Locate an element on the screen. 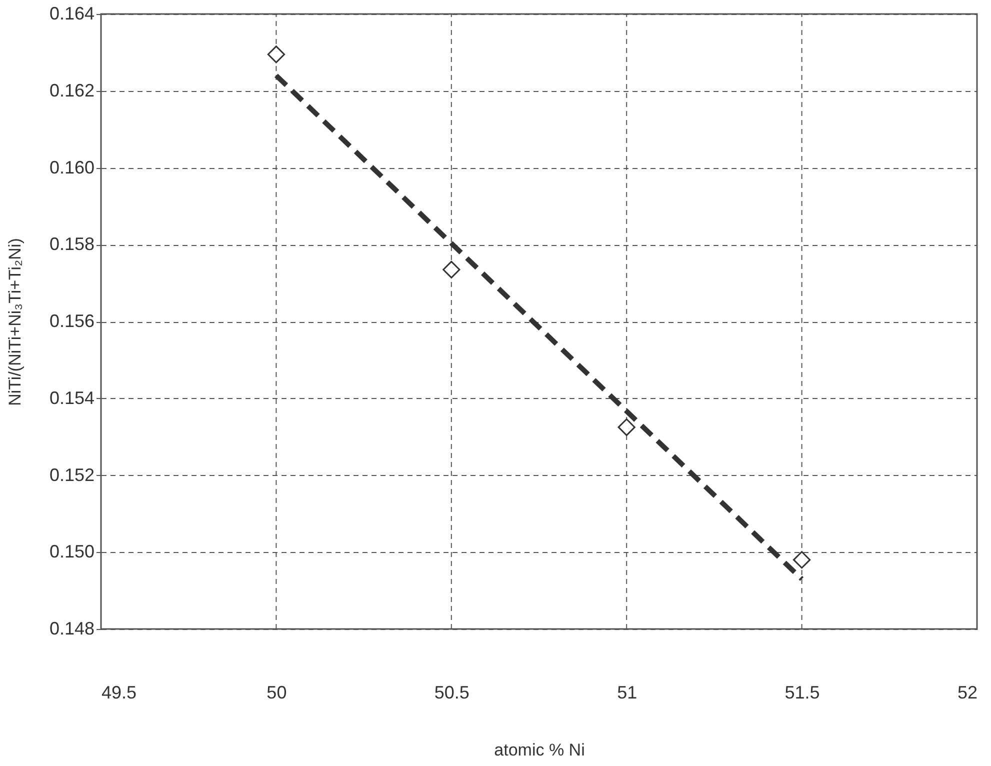  y-tick-label: 0.152 is located at coordinates (71, 474).